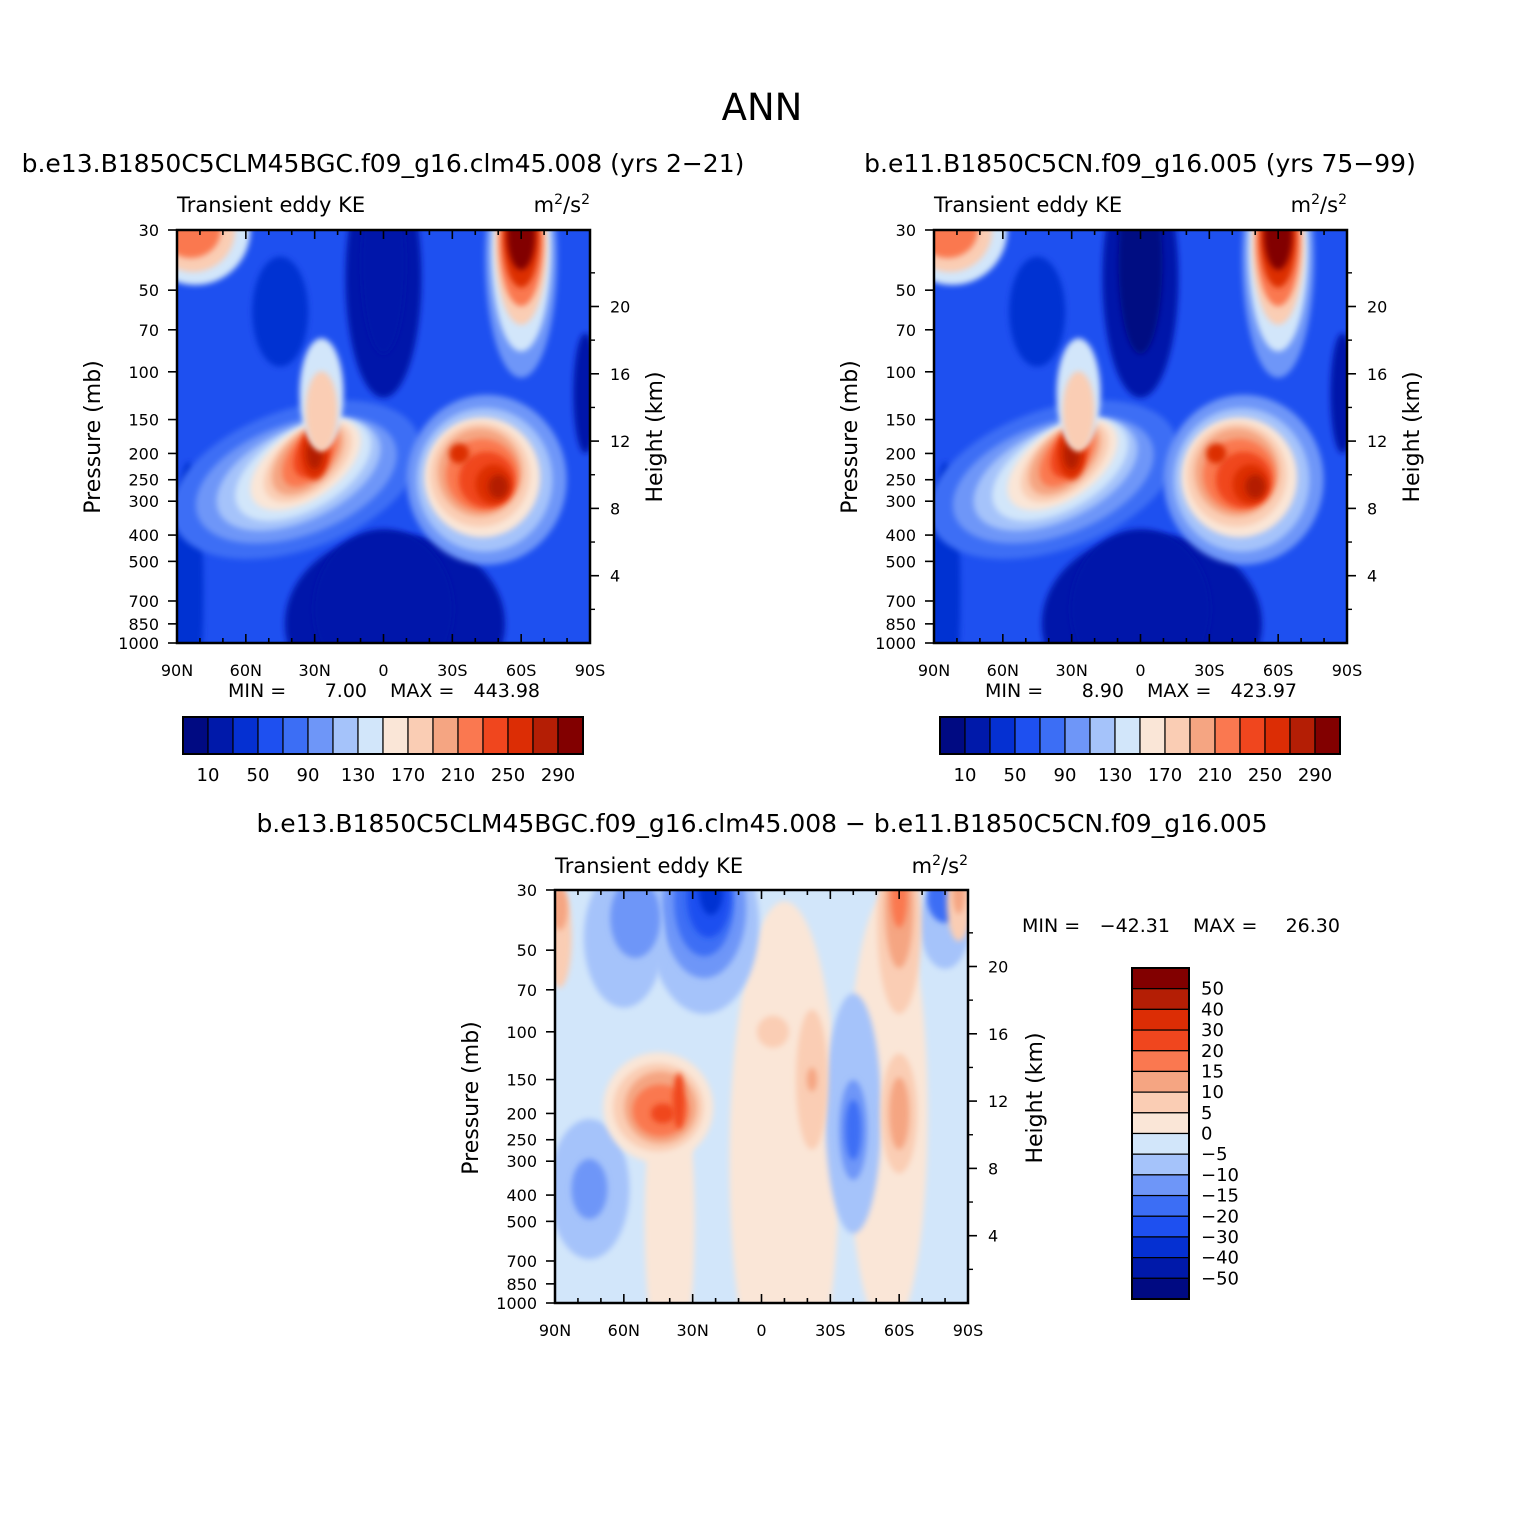  What do you see at coordinates (1214, 1154) in the screenshot?
I see `colorbar-label: −5` at bounding box center [1214, 1154].